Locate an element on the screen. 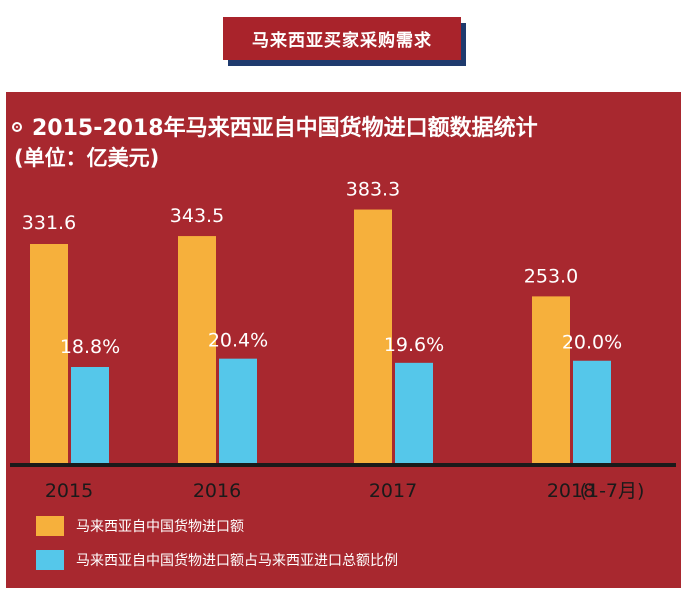 Image resolution: width=687 pixels, height=590 pixels. legend-item-share: 马来西亚自中国货物进口额占马来西亚进口总额比例 is located at coordinates (217, 560).